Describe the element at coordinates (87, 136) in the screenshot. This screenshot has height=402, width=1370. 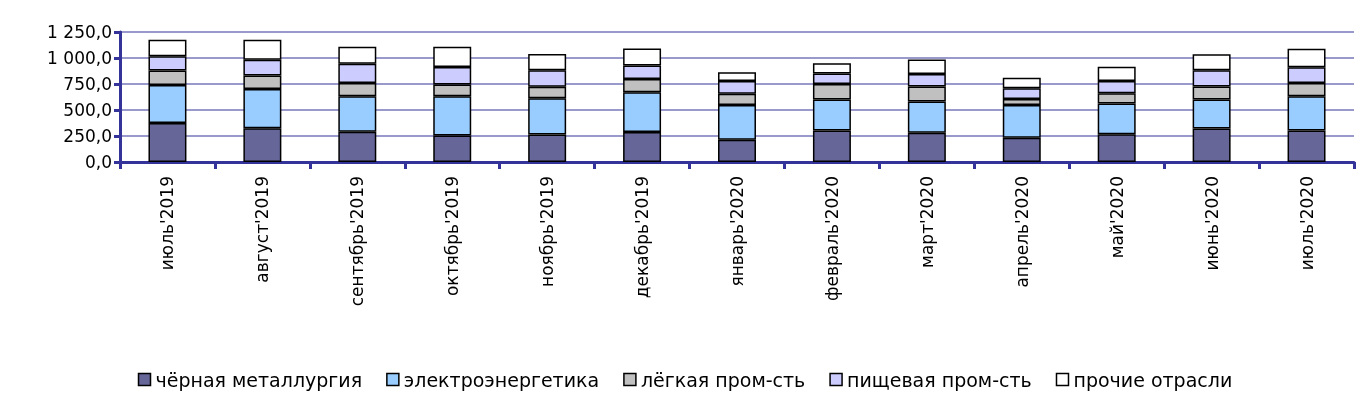
I see `y-tick-label: 250,0` at that location.